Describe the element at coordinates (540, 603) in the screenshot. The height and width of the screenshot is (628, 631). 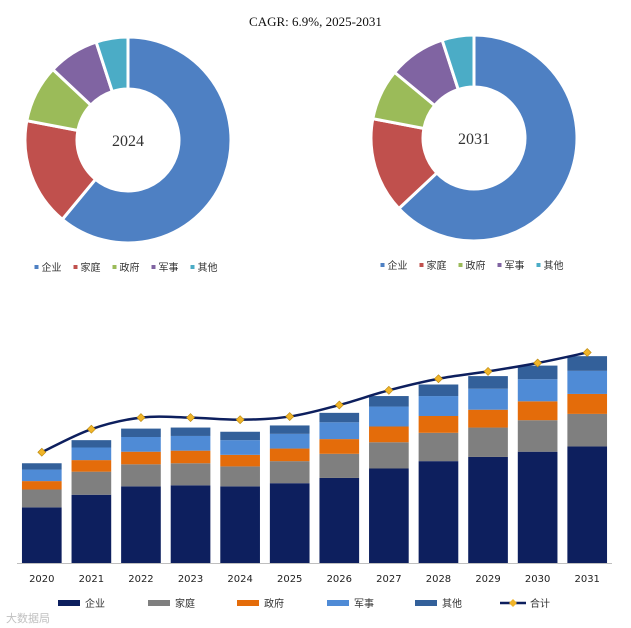
I see `legend-label-合计: 合计` at that location.